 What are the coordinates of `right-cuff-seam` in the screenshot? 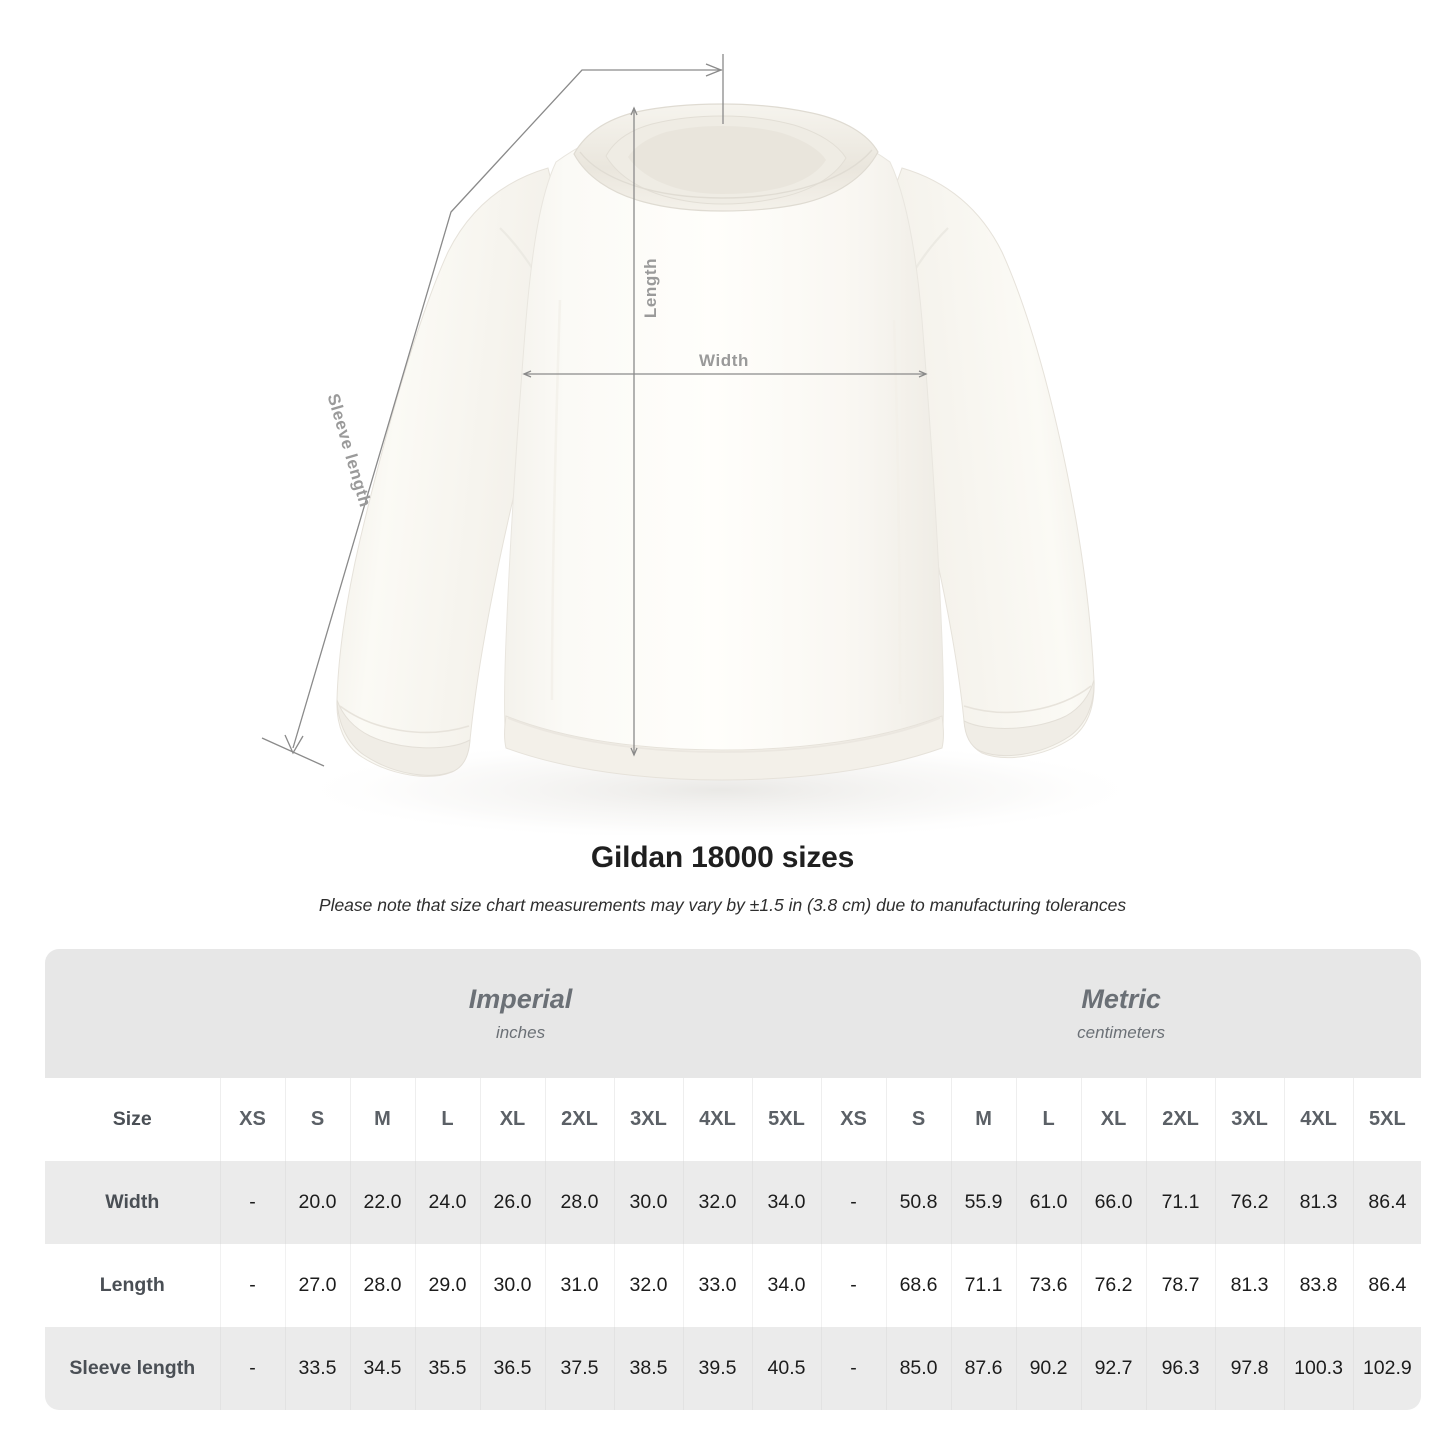 It's located at (1027, 699).